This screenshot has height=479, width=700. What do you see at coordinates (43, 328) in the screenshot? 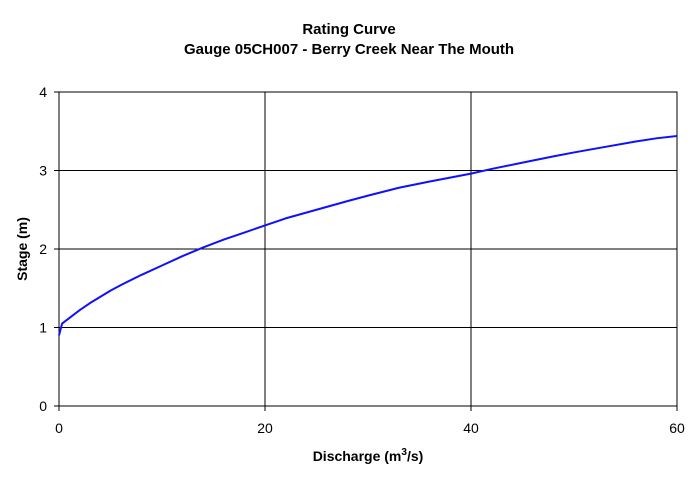
I see `y-tick-label: 1` at bounding box center [43, 328].